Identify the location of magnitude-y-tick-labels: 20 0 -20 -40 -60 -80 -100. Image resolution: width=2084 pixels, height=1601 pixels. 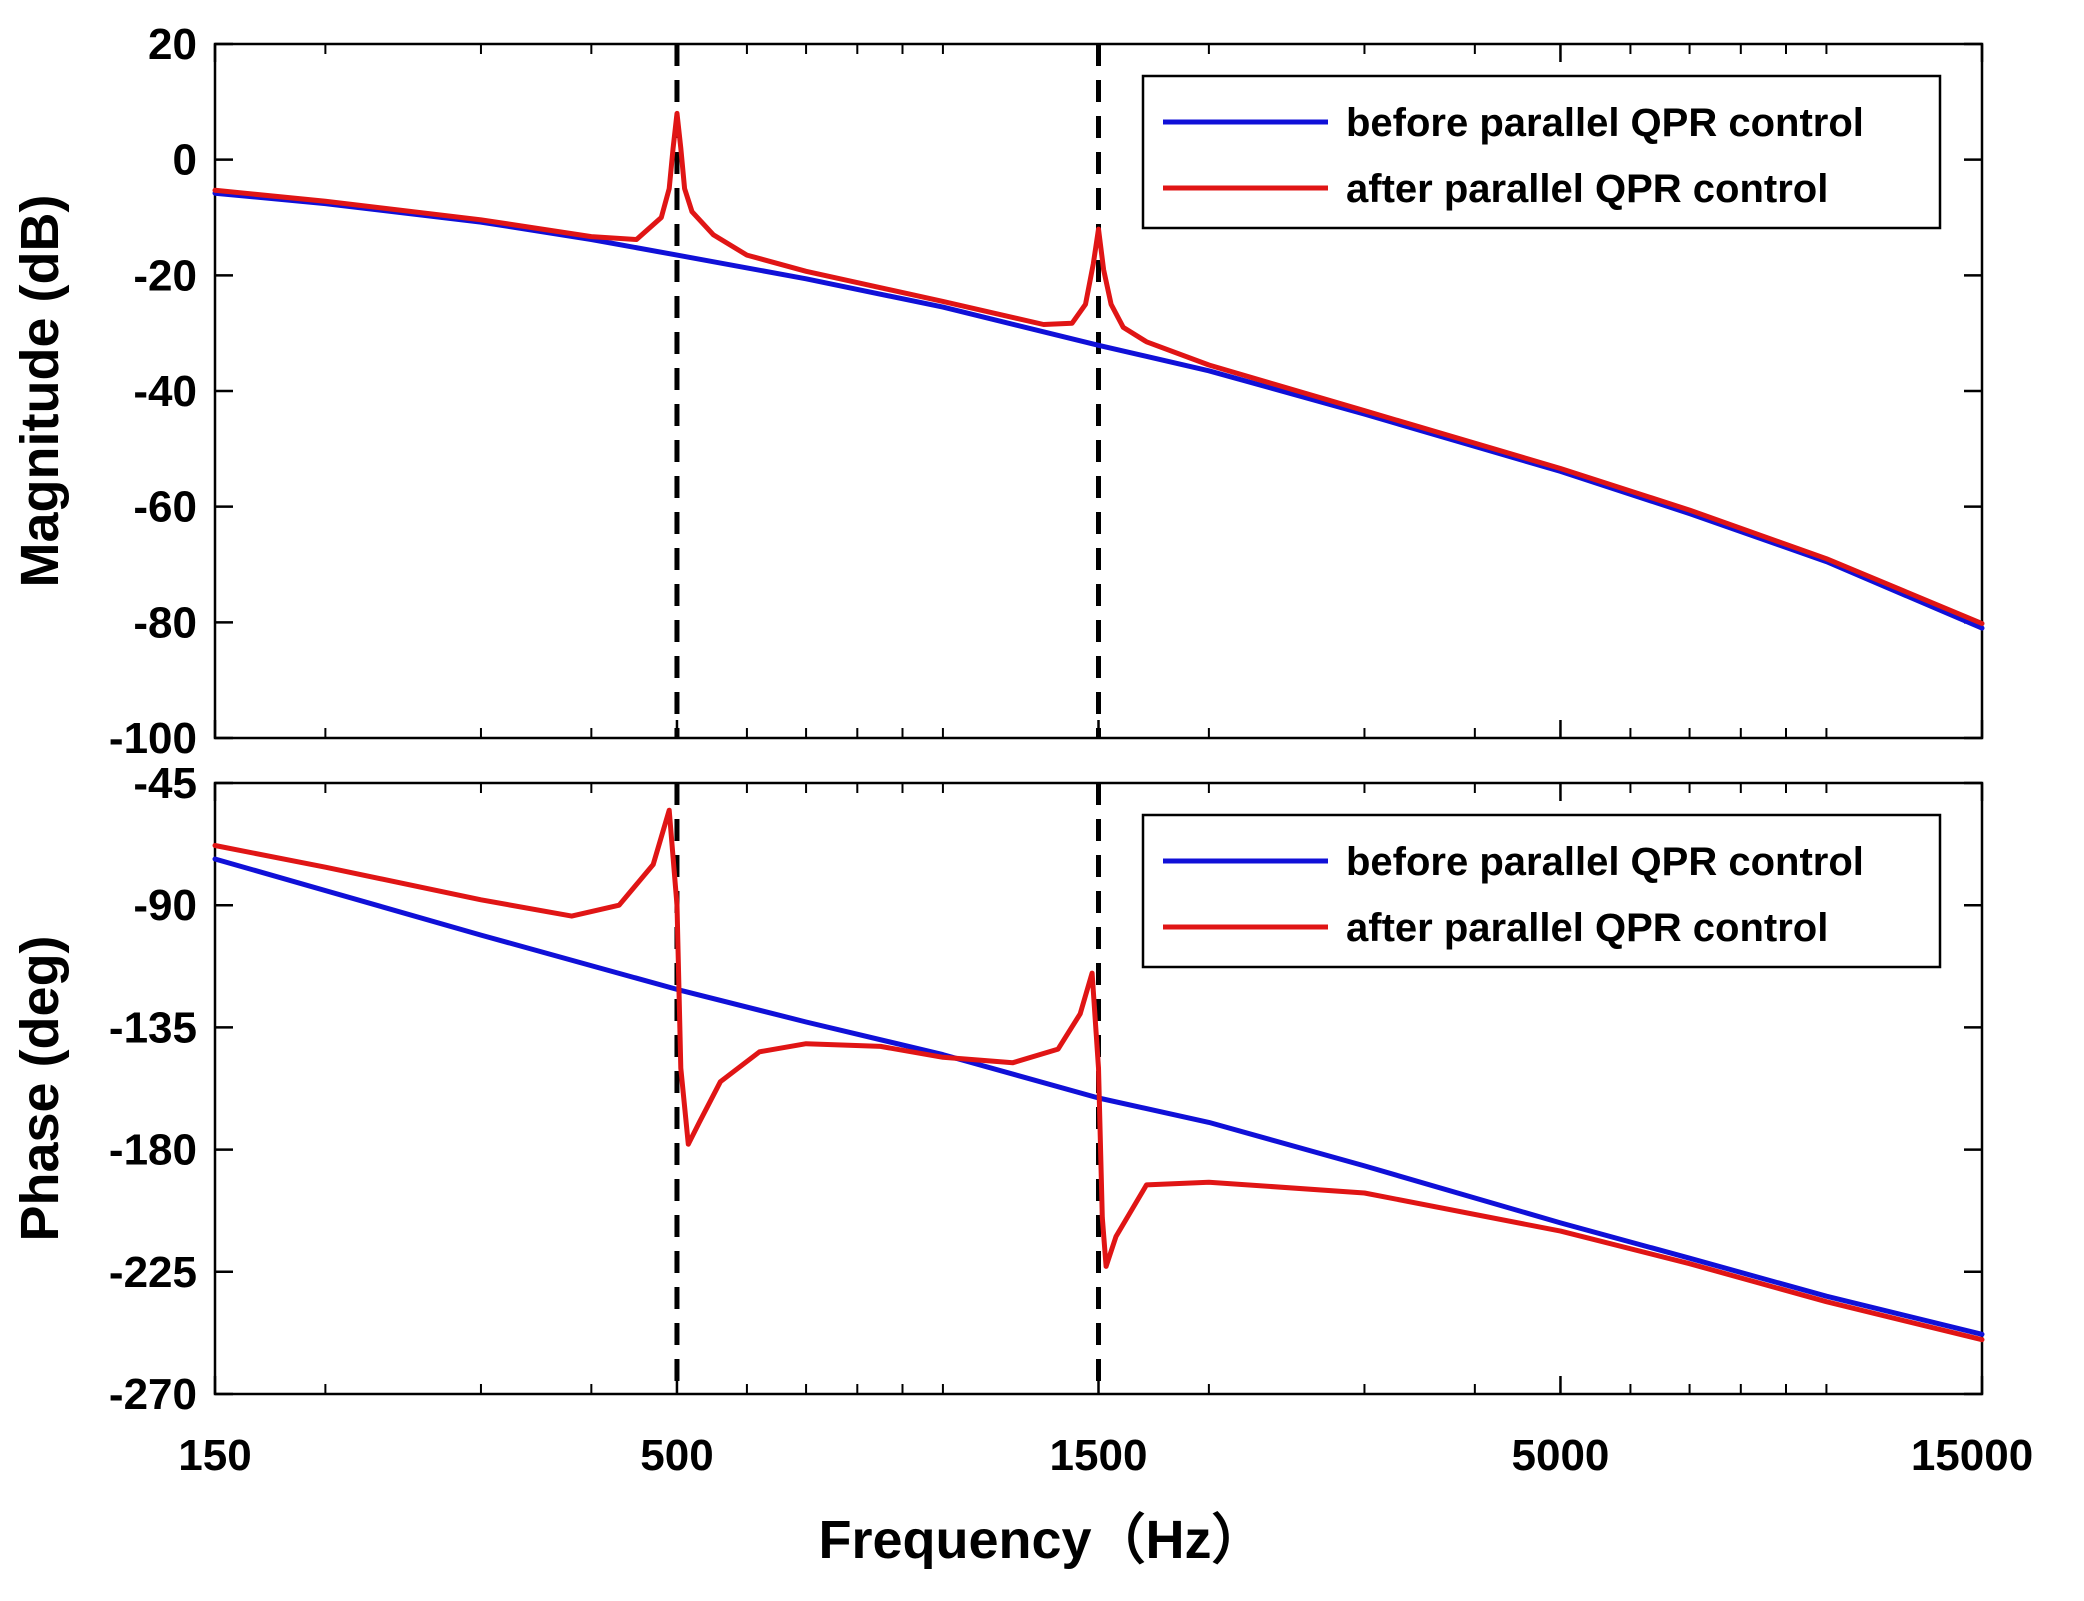
(153, 391).